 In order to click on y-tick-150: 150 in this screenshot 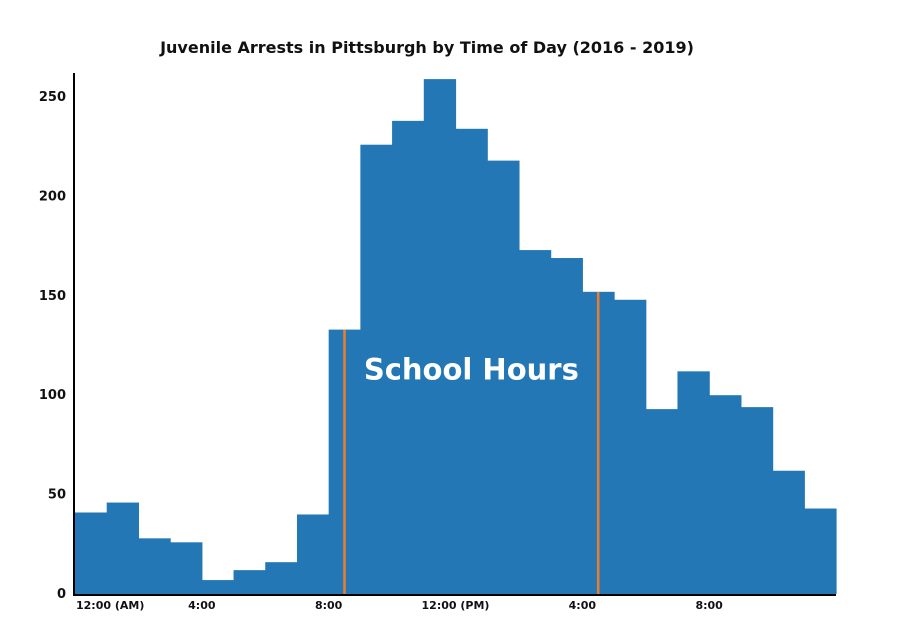, I will do `click(52, 296)`.